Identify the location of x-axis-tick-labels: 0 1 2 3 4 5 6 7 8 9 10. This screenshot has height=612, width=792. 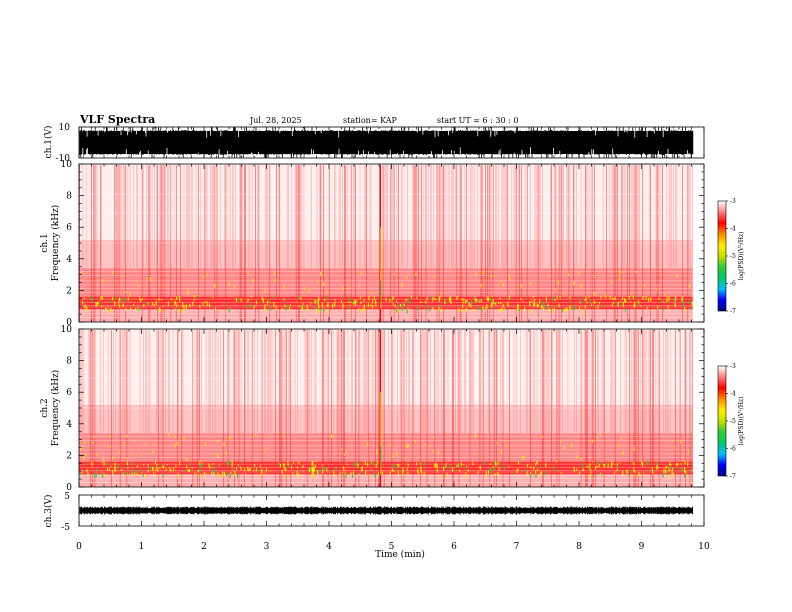
(393, 547).